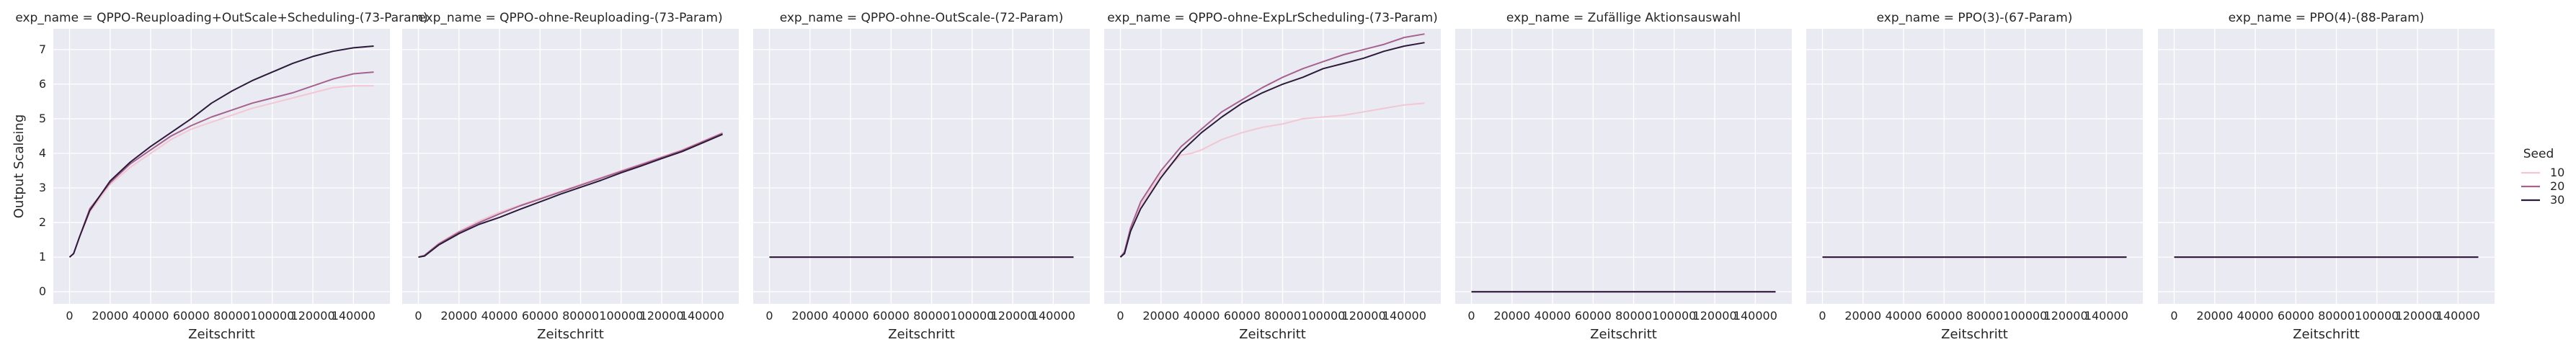  What do you see at coordinates (42, 257) in the screenshot?
I see `y-tick-label: 1` at bounding box center [42, 257].